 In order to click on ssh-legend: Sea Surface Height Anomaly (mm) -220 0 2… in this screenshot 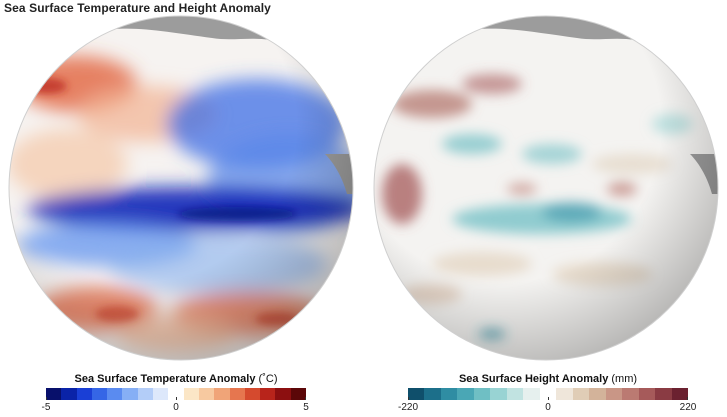, I will do `click(547, 393)`.